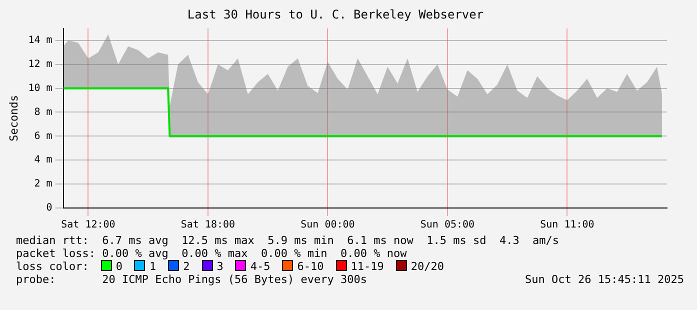 The image size is (697, 310). I want to click on text: 6-10, so click(310, 266).